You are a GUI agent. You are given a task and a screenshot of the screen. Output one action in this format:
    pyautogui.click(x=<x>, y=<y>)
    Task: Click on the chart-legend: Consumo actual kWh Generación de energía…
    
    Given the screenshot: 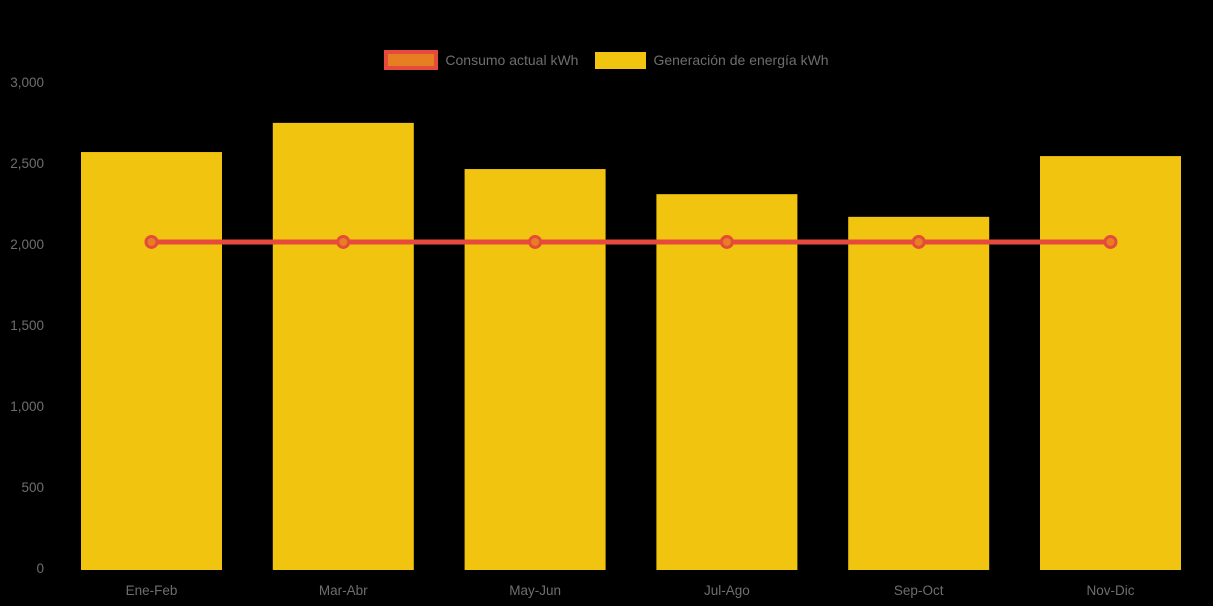 What is the action you would take?
    pyautogui.click(x=606, y=60)
    